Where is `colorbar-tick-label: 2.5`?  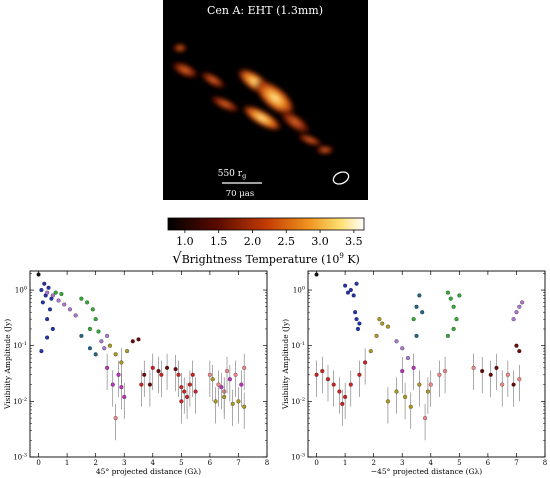 colorbar-tick-label: 2.5 is located at coordinates (287, 241).